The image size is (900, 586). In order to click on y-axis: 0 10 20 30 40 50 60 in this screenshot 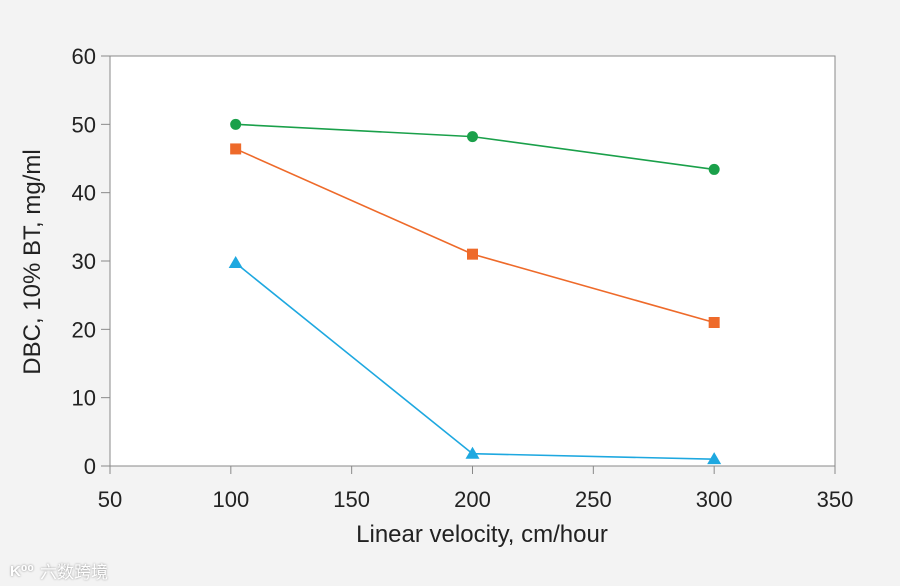, I will do `click(91, 261)`.